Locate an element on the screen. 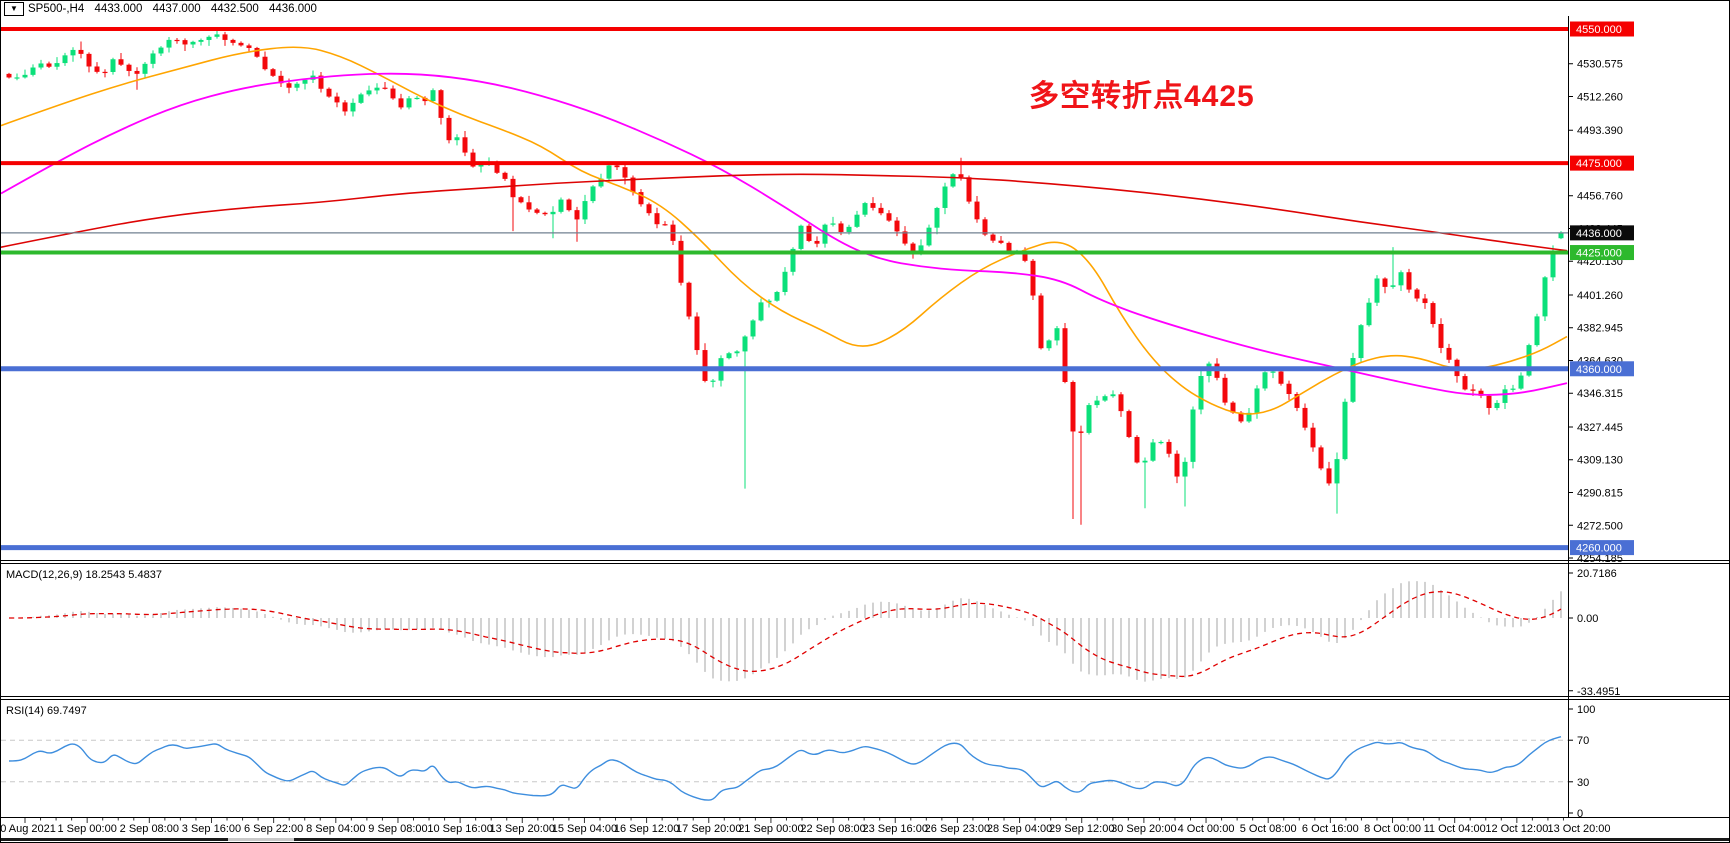  date-label: 1 Sep 00:00 is located at coordinates (86, 829).